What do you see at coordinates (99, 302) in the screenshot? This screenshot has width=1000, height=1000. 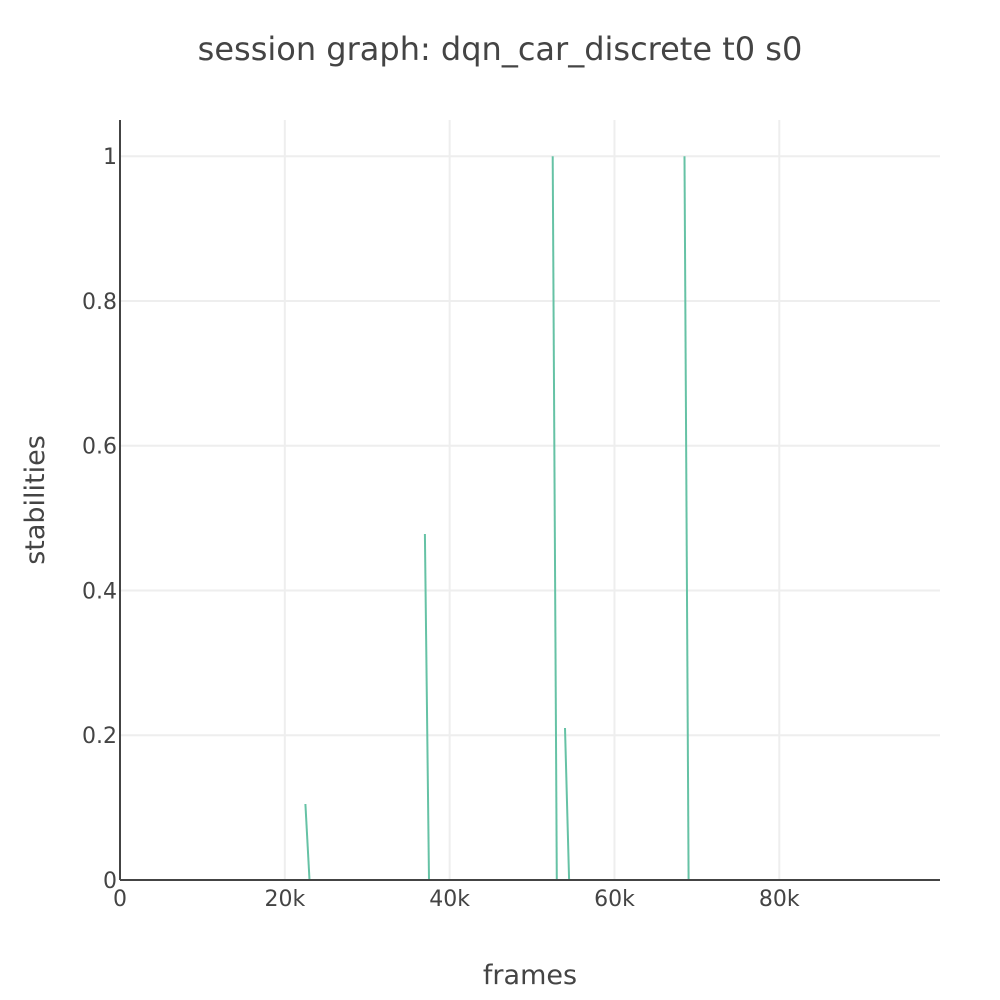 I see `y-tick-label: 0.8` at bounding box center [99, 302].